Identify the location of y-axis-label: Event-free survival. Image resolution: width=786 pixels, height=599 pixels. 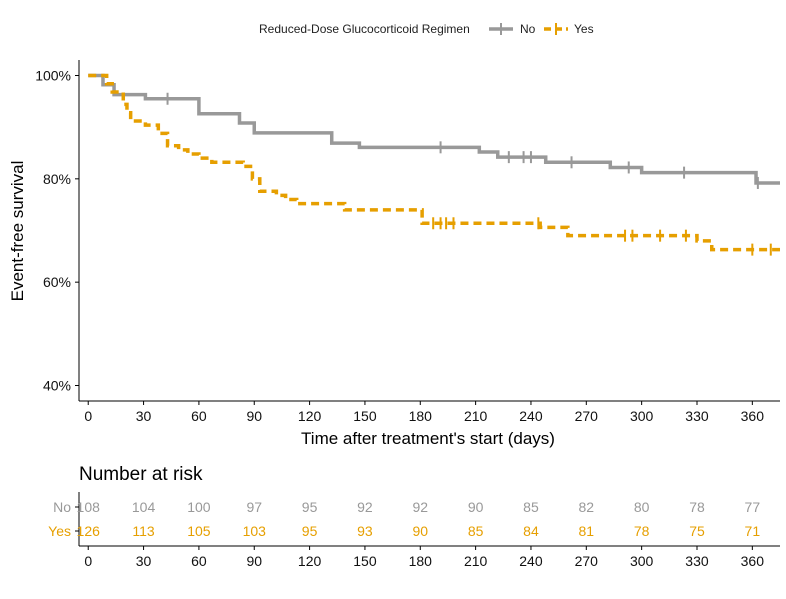
(17, 231).